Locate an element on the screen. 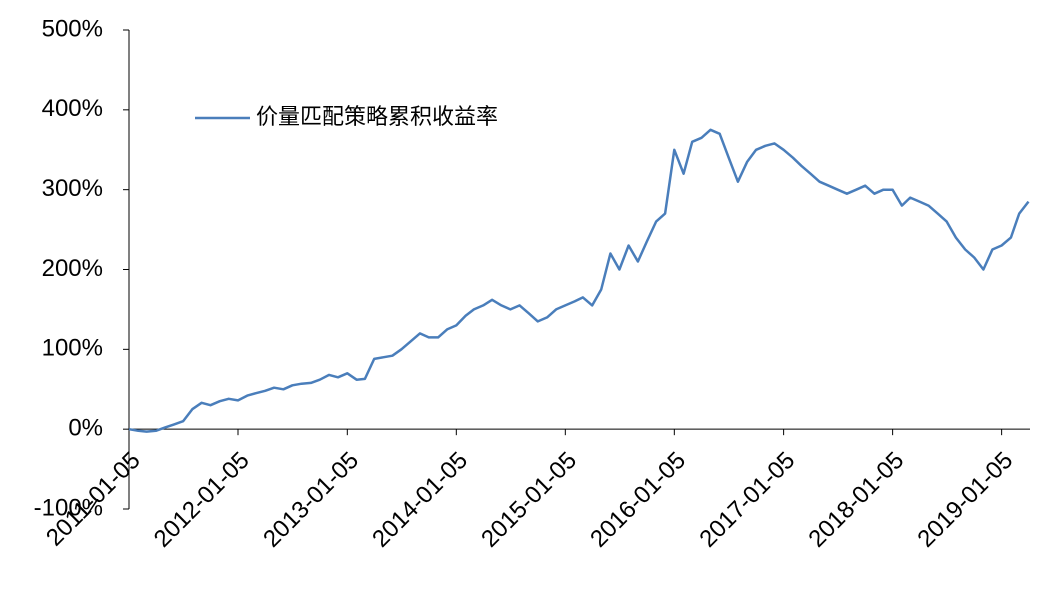  y-tick-label: -100% is located at coordinates (68, 507).